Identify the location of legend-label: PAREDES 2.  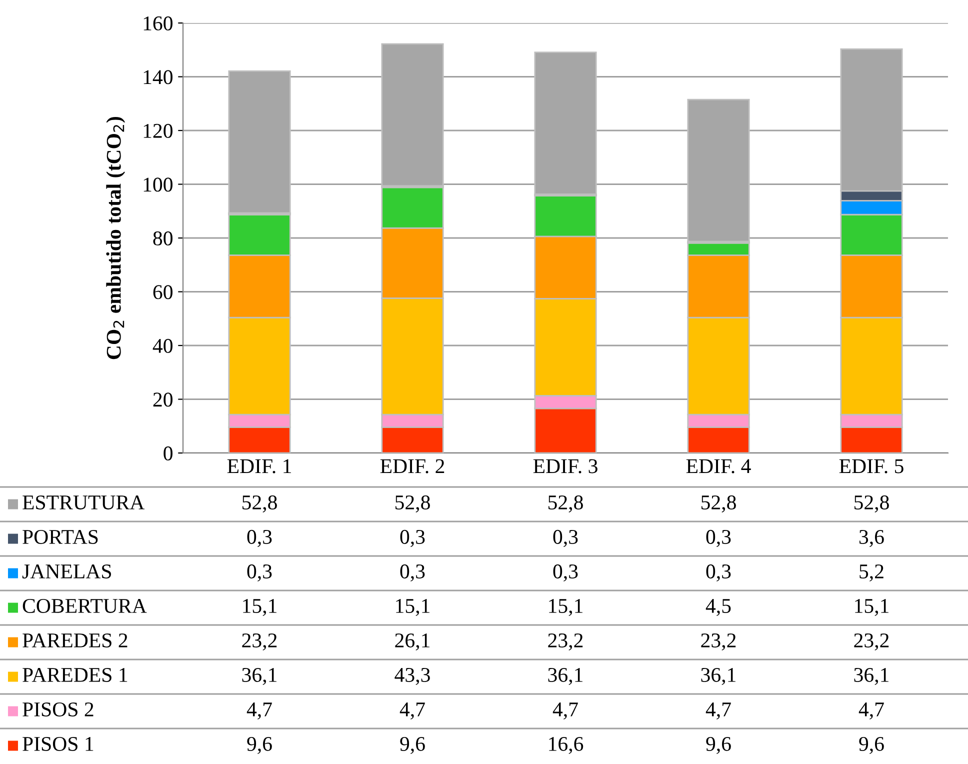
(75, 640).